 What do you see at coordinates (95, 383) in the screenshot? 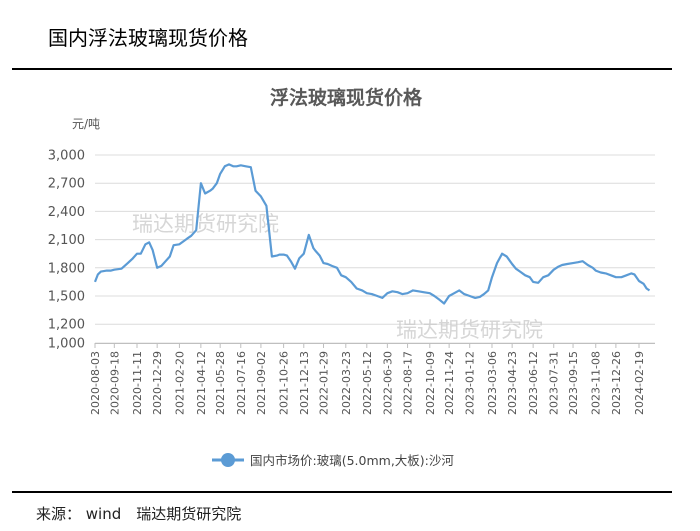
I see `x-tick-label: 2020-08-03` at bounding box center [95, 383].